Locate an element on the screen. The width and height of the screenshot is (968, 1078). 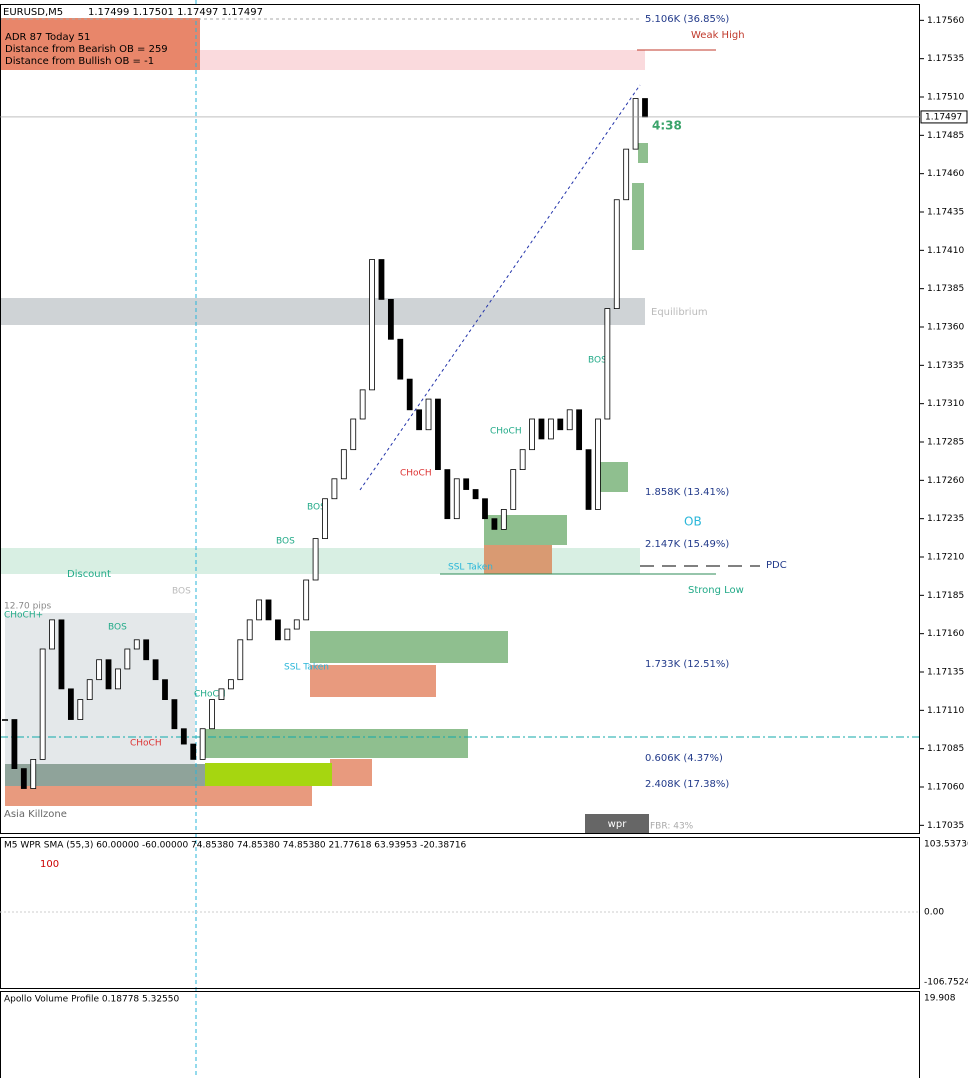
equilibrium-zone is located at coordinates (322, 311).